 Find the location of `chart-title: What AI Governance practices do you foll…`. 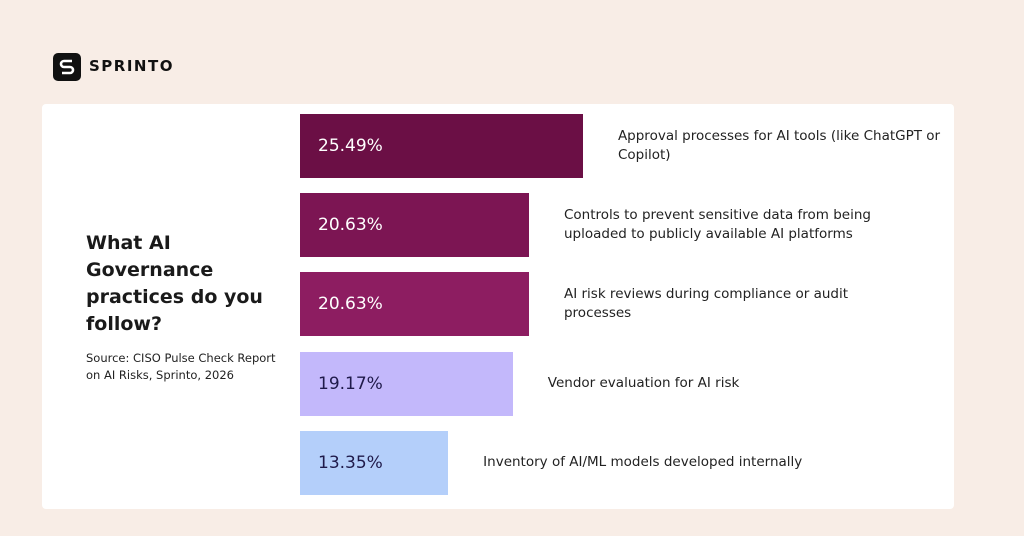

chart-title: What AI Governance practices do you foll… is located at coordinates (174, 283).